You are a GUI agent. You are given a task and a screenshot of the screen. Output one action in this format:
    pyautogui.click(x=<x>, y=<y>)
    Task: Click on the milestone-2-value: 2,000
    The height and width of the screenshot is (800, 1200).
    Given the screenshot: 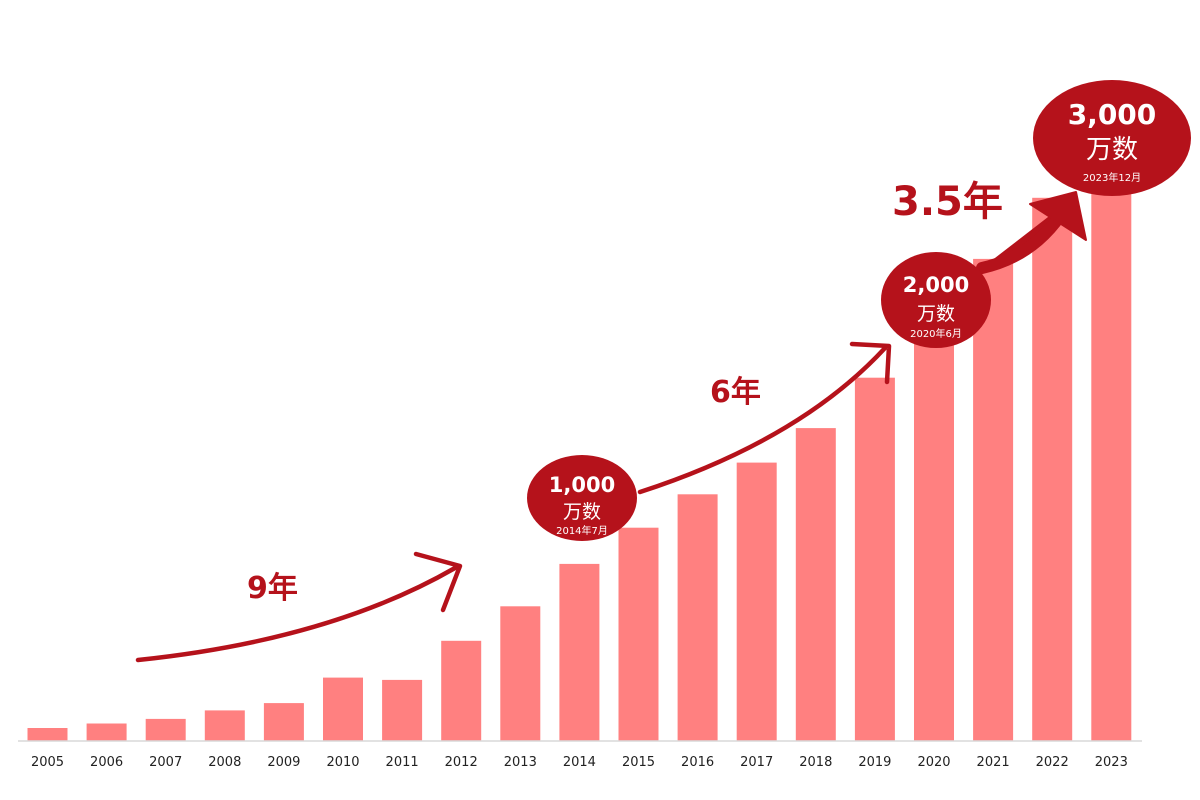 What is the action you would take?
    pyautogui.click(x=936, y=285)
    